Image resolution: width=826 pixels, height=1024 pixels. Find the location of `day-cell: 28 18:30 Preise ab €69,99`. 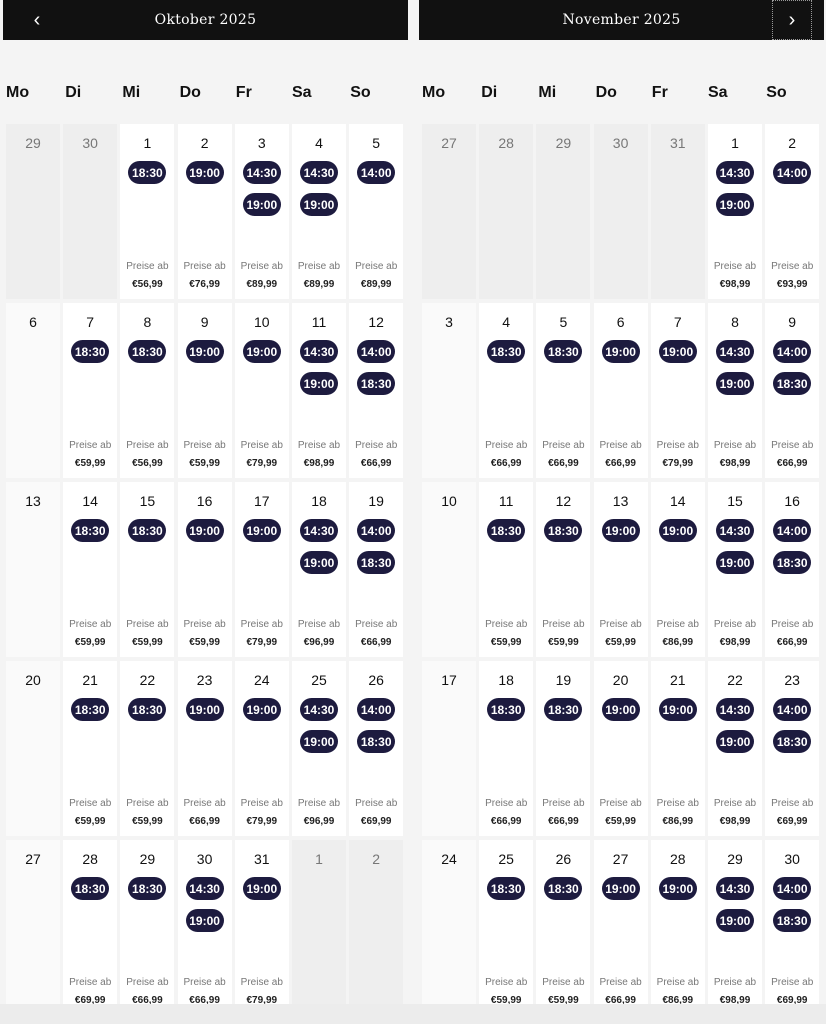

day-cell: 28 18:30 Preise ab €69,99 is located at coordinates (90, 927).